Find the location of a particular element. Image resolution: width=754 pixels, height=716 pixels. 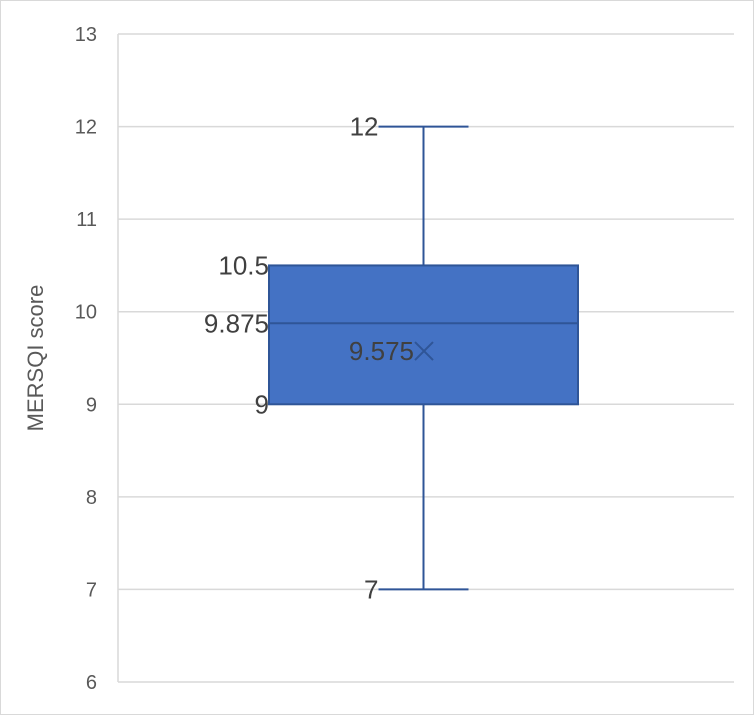

q1-label: 9 is located at coordinates (262, 404).